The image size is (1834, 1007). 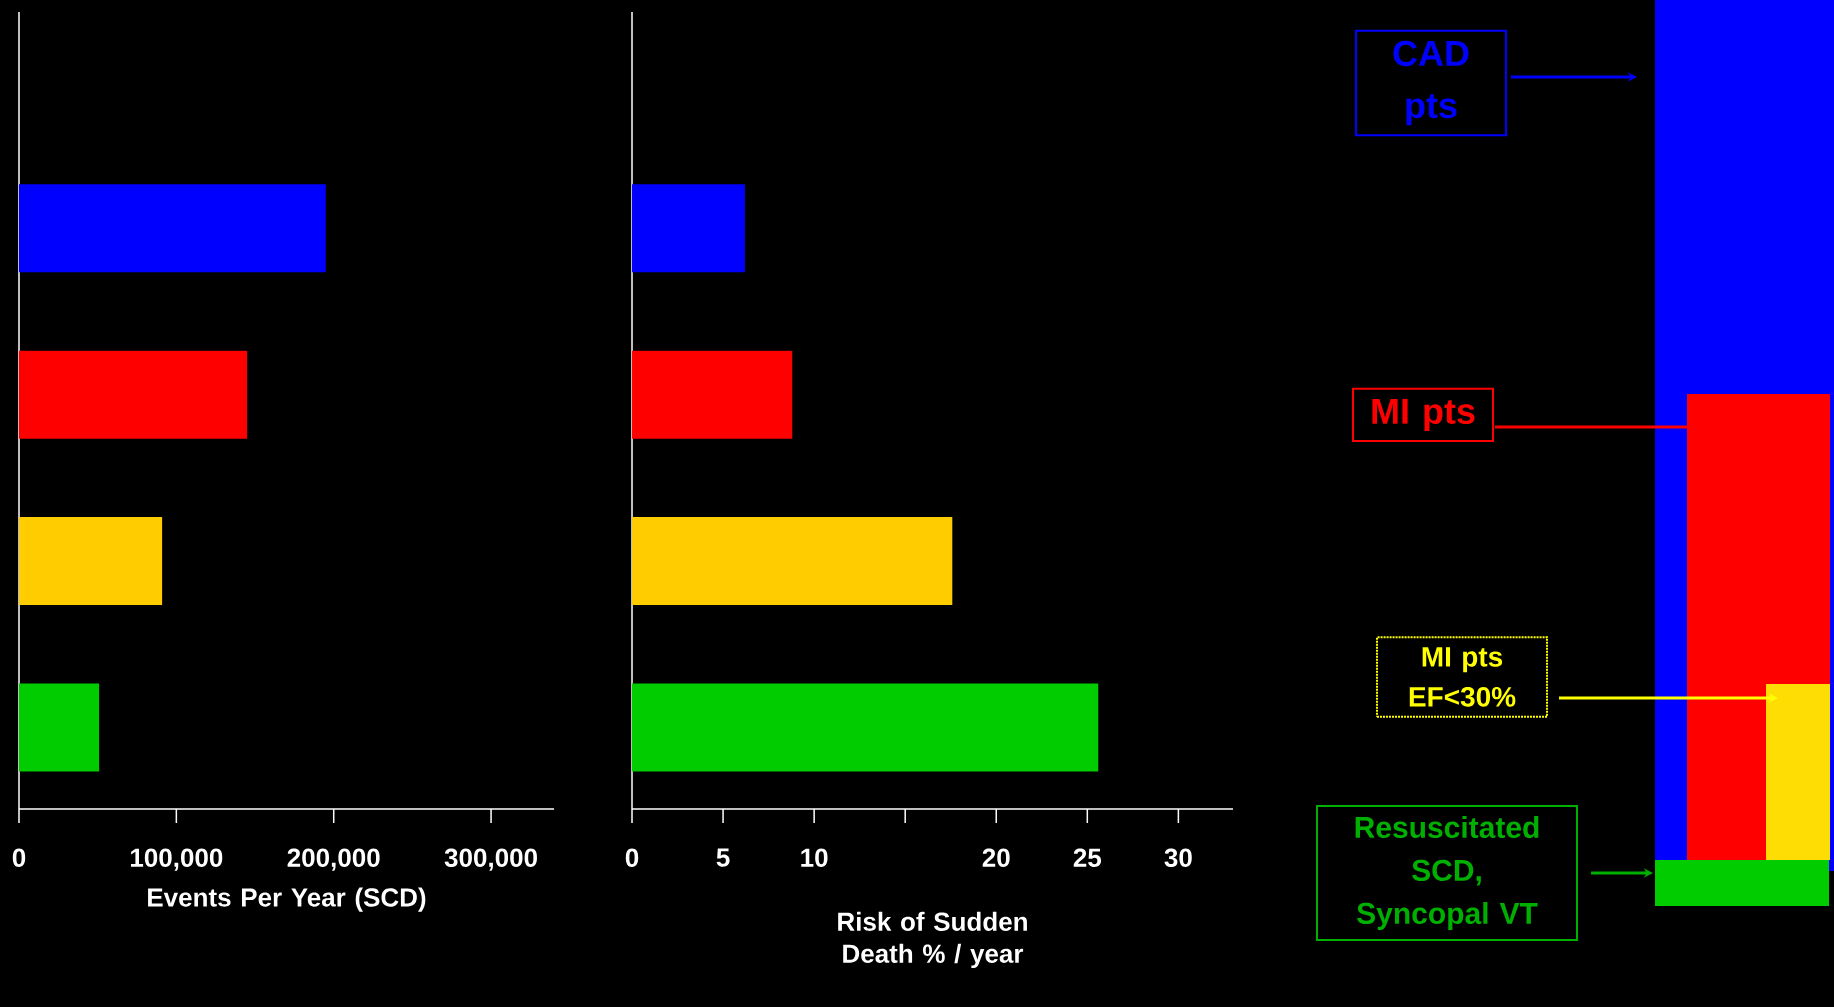 I want to click on text: CAD pts, so click(x=1431, y=83).